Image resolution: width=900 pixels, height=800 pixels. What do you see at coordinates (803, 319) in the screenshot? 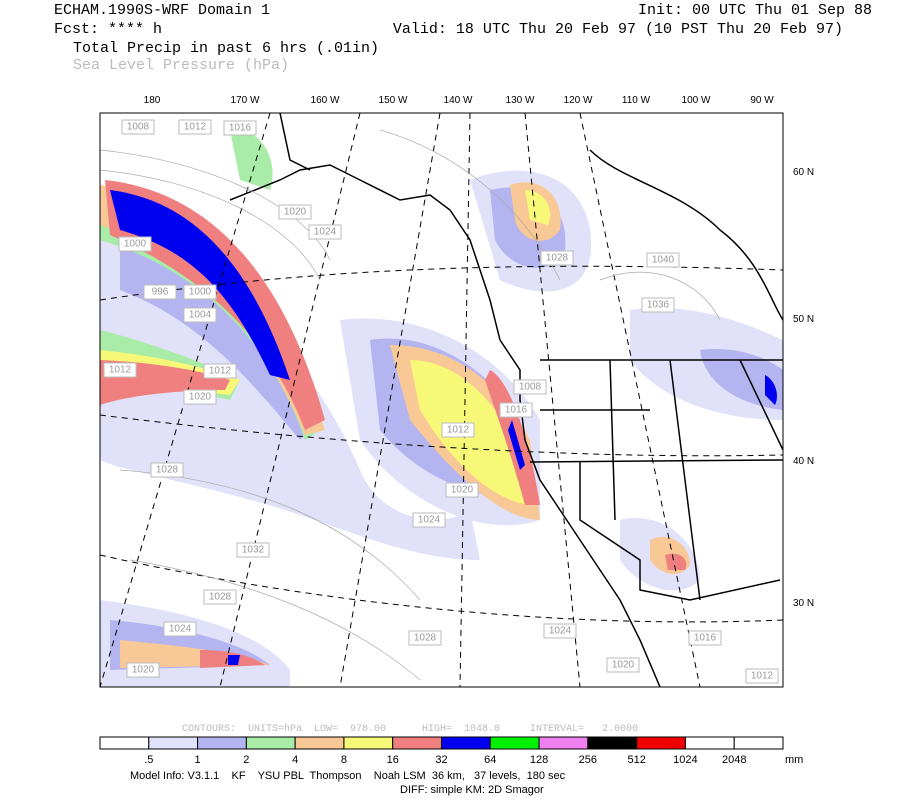
I see `latitude-label: 50 N` at bounding box center [803, 319].